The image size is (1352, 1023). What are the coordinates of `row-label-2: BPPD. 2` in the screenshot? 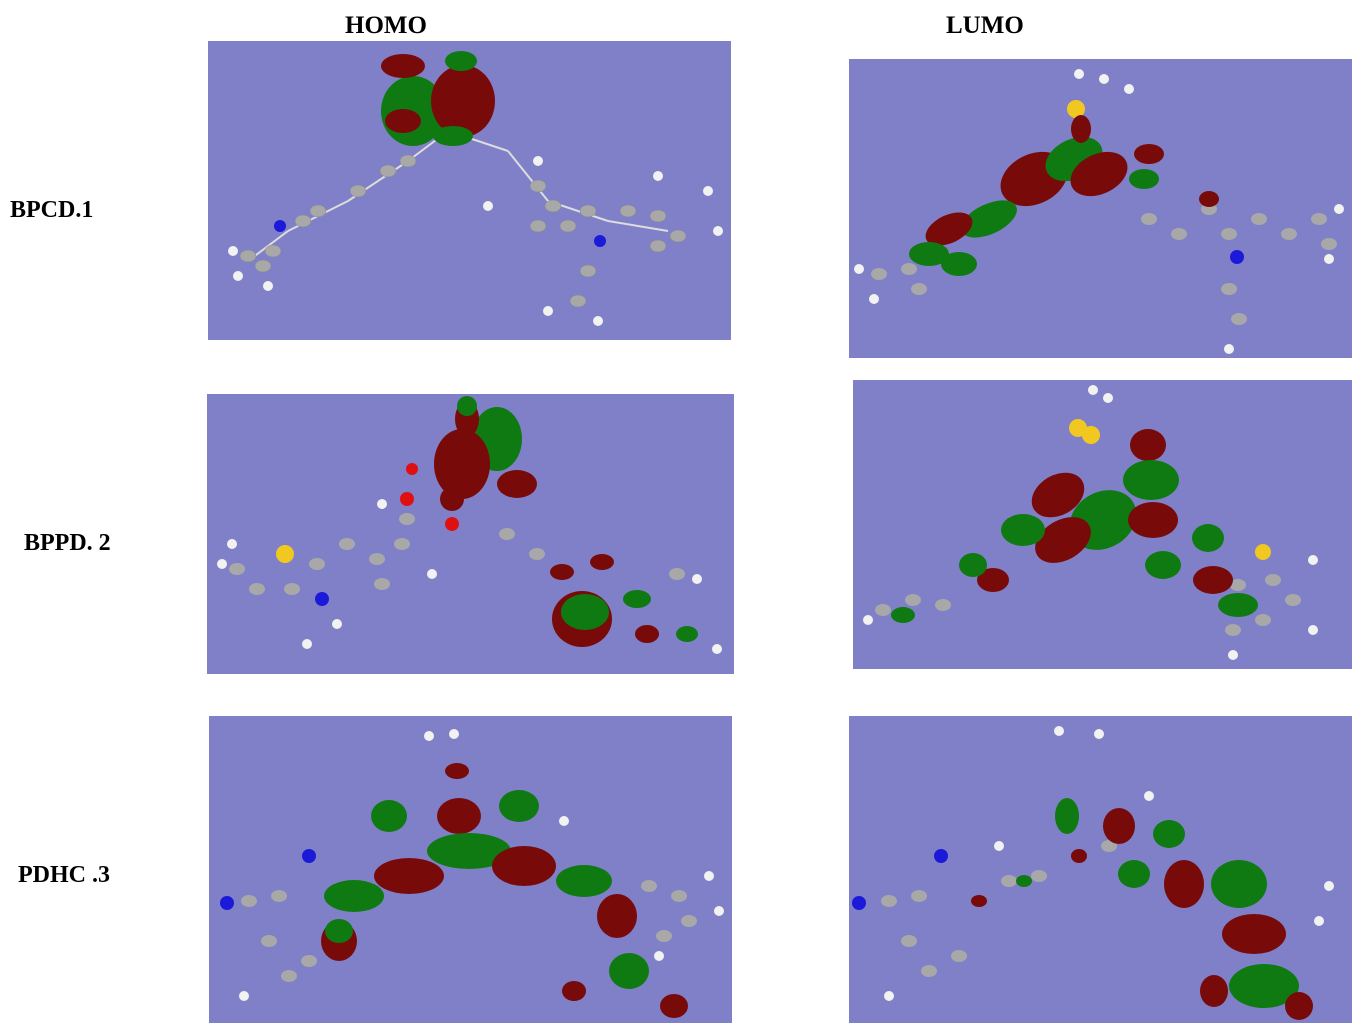 It's located at (67, 543).